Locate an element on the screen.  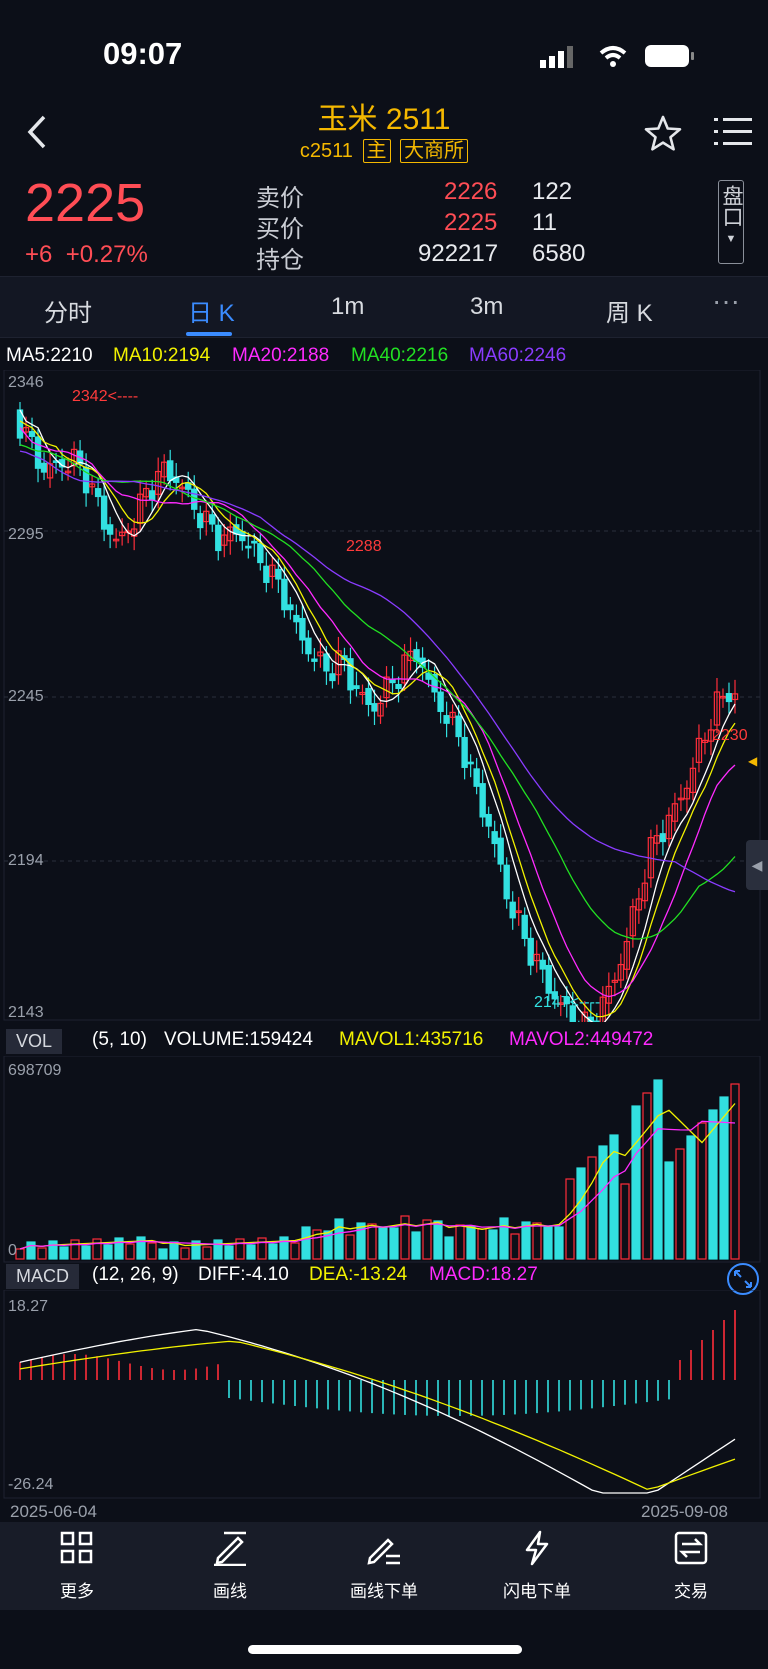
collapse-panel-icon: ◀ is located at coordinates (757, 865).